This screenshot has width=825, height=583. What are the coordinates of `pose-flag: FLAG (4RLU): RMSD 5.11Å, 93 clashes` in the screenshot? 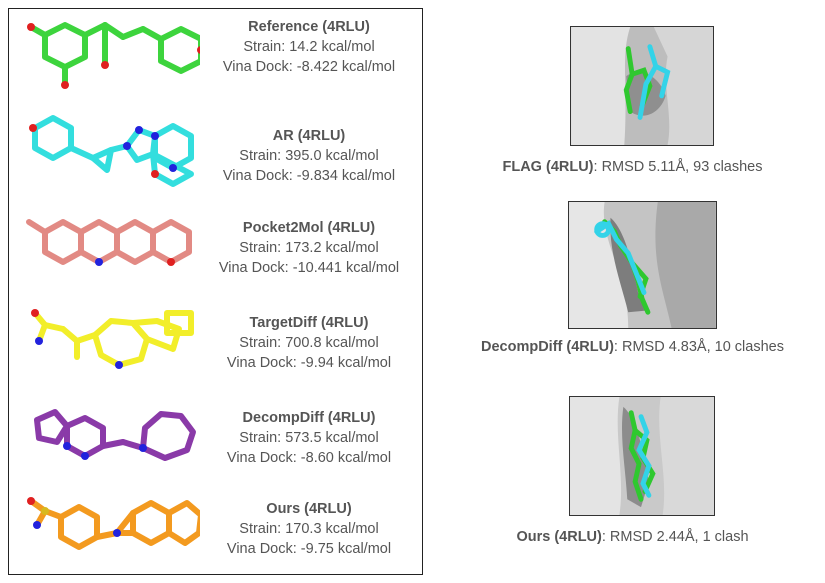 It's located at (632, 90).